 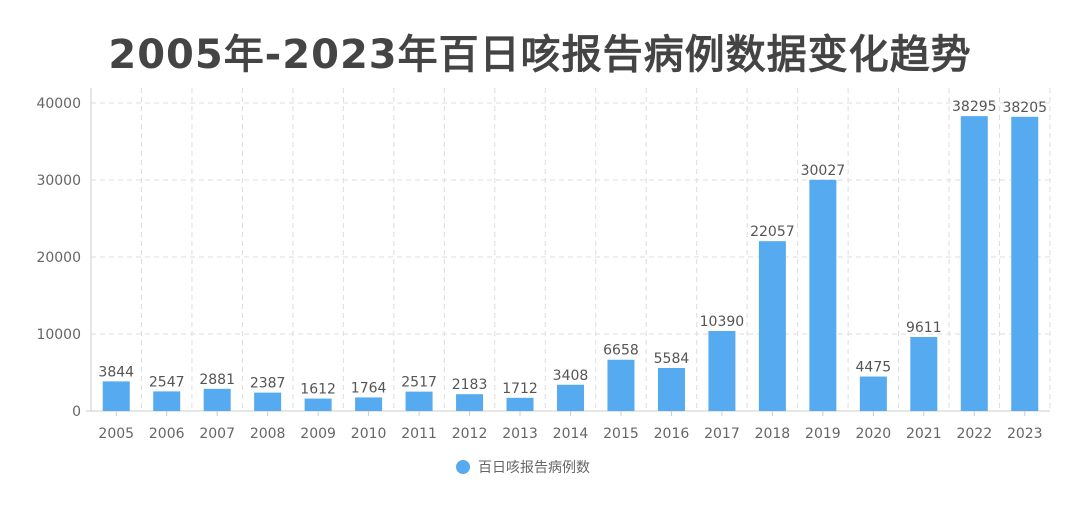 What do you see at coordinates (540, 55) in the screenshot?
I see `chart-title: 2005年-2023年百日咳报告病例数据变化趋势` at bounding box center [540, 55].